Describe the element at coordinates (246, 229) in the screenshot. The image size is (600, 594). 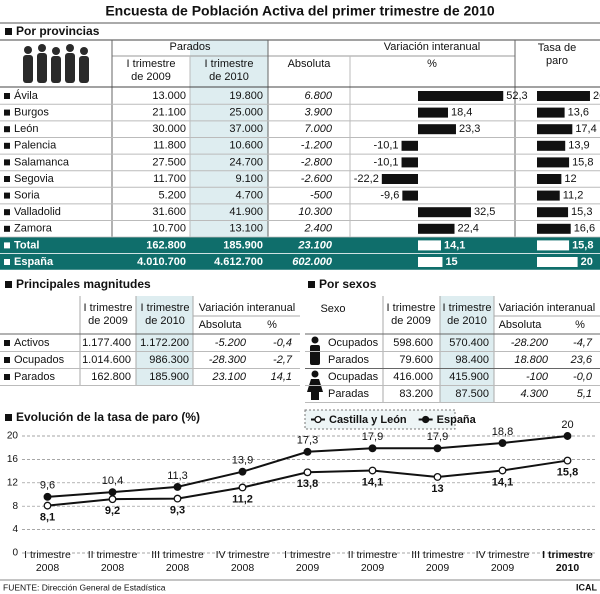
I see `parados-2010: 13.100` at that location.